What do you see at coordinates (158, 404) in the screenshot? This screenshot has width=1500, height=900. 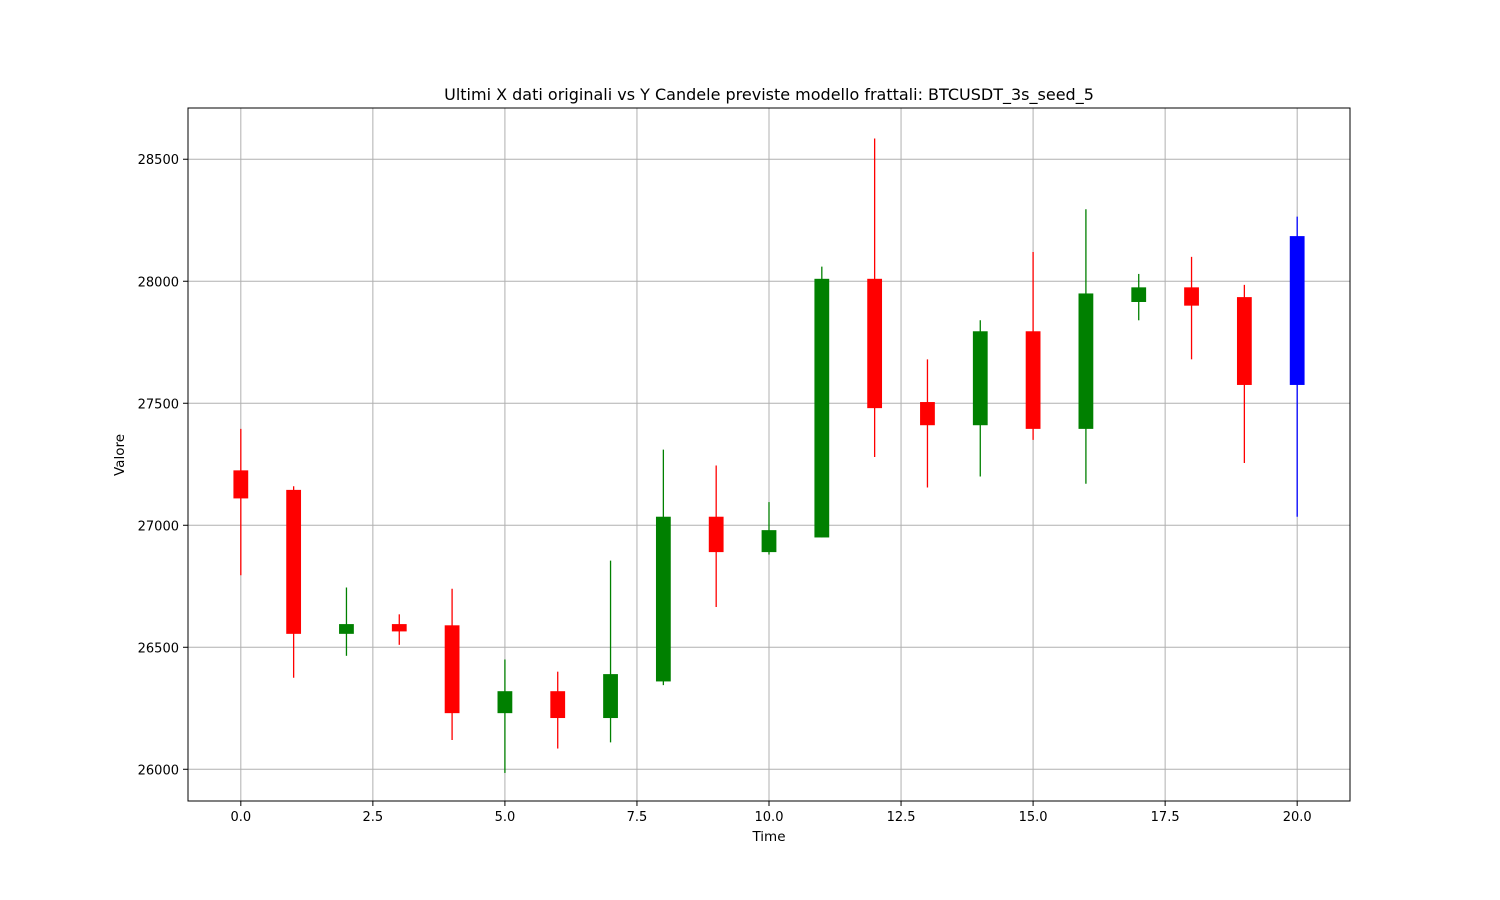 I see `y-tick-label: 27500` at bounding box center [158, 404].